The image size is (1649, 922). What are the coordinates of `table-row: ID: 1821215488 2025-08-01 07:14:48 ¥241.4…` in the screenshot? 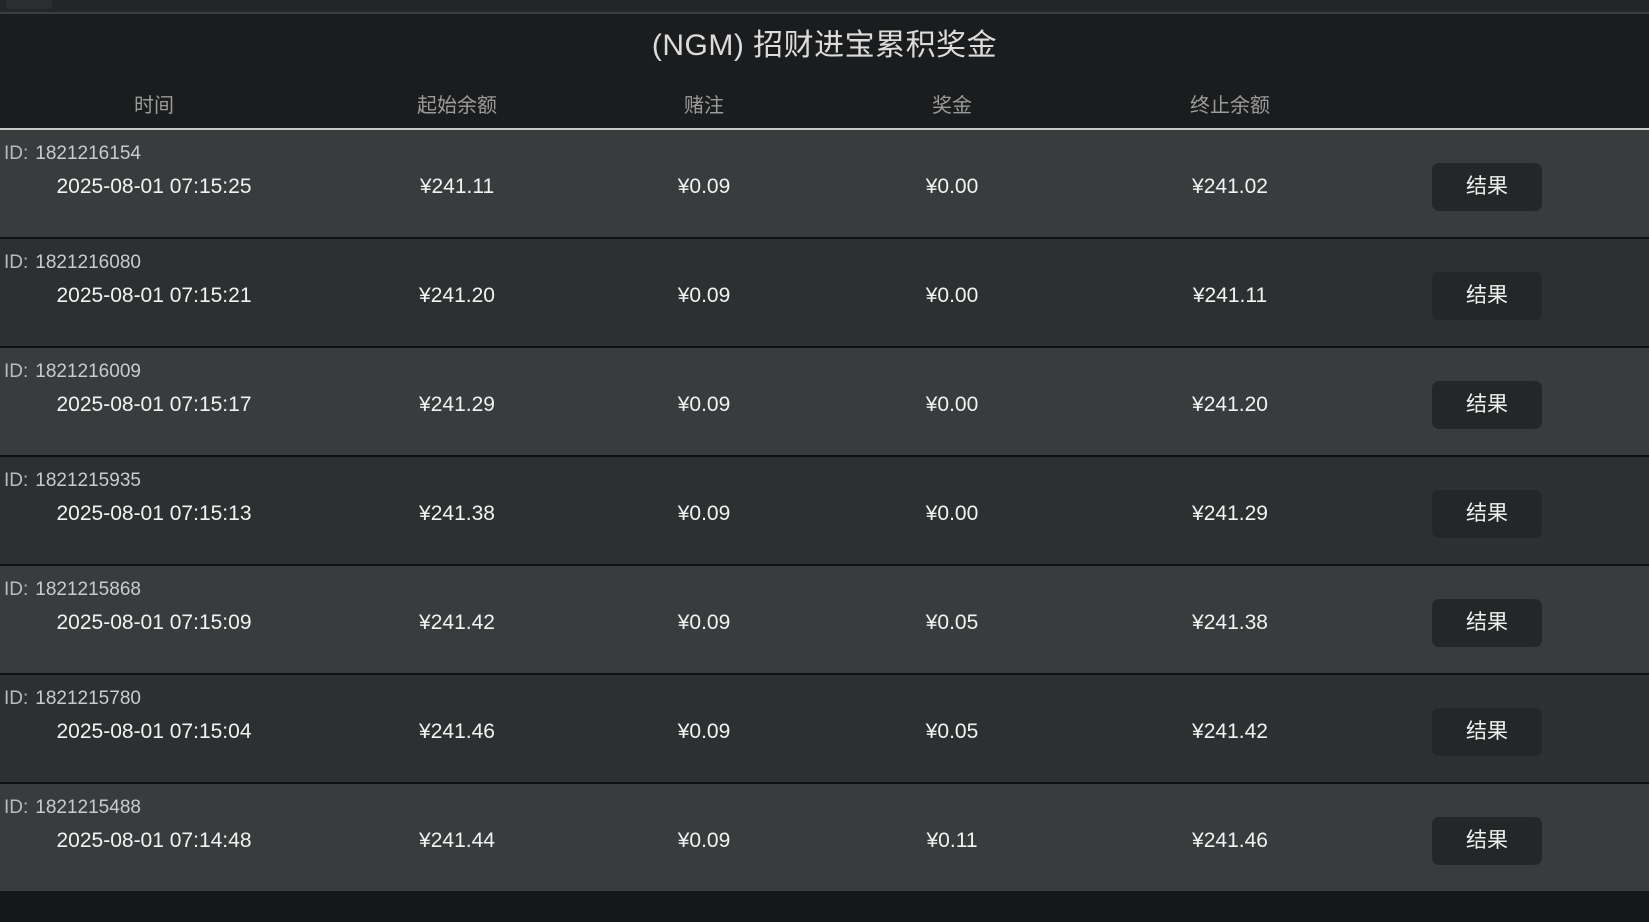 It's located at (824, 836).